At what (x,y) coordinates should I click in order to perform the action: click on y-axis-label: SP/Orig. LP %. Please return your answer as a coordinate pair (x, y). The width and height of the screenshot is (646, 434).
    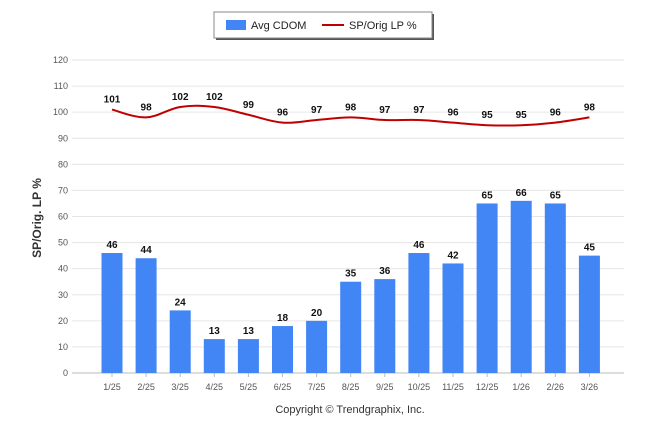
    Looking at the image, I should click on (37, 218).